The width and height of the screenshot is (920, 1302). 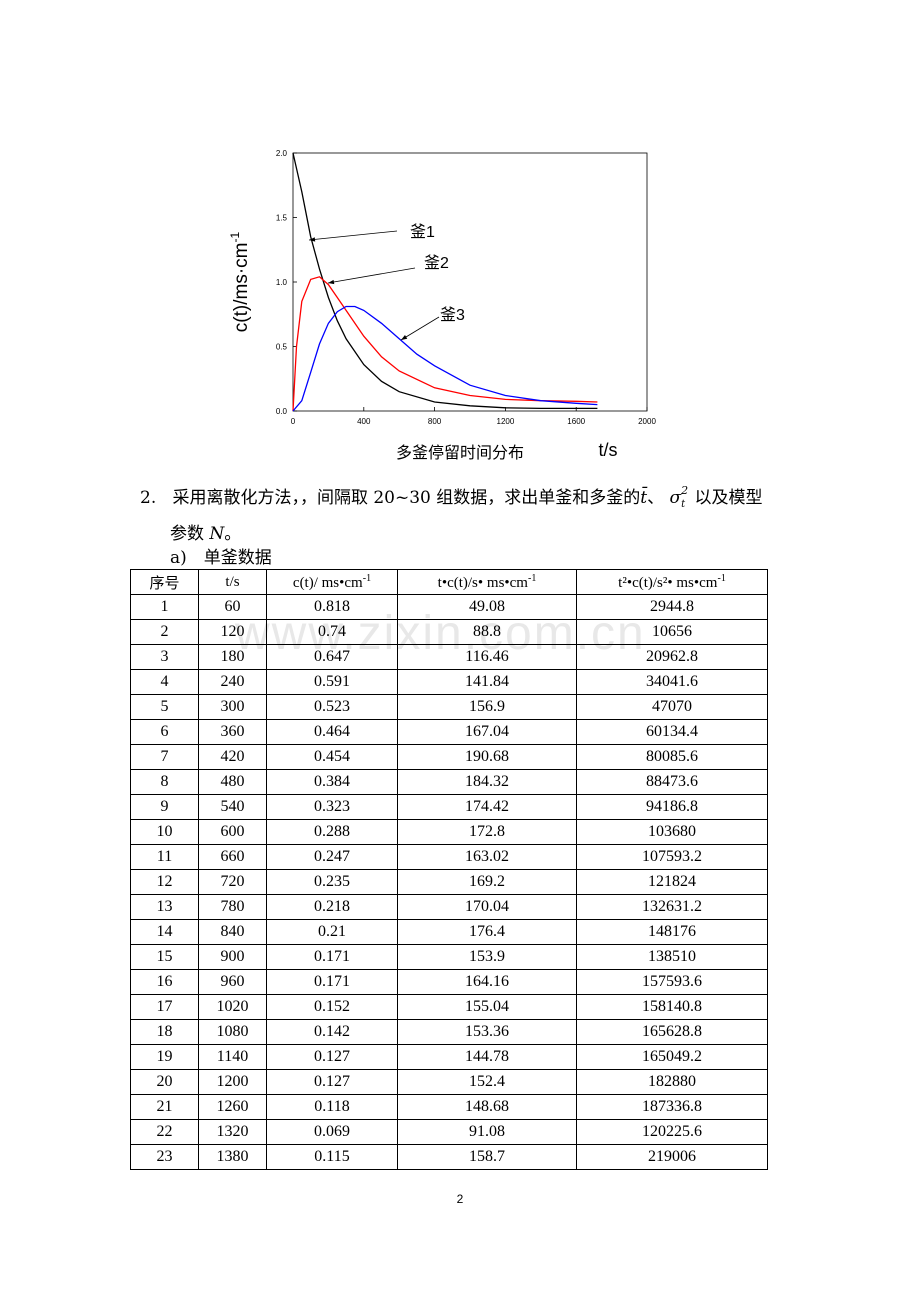 I want to click on table-cell: 480, so click(x=232, y=782).